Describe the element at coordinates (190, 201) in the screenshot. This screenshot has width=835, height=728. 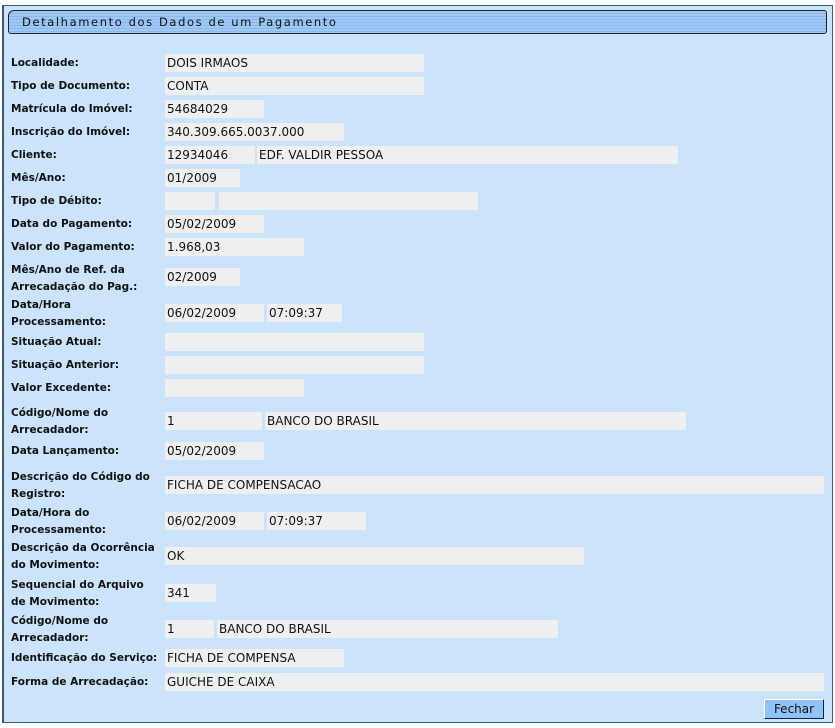
I see `tipo-debito-codigo-field` at that location.